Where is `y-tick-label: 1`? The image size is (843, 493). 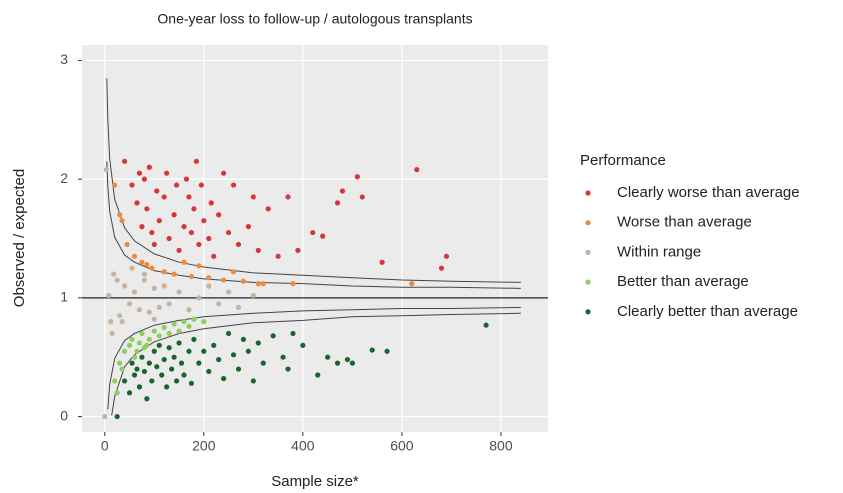 y-tick-label: 1 is located at coordinates (64, 297).